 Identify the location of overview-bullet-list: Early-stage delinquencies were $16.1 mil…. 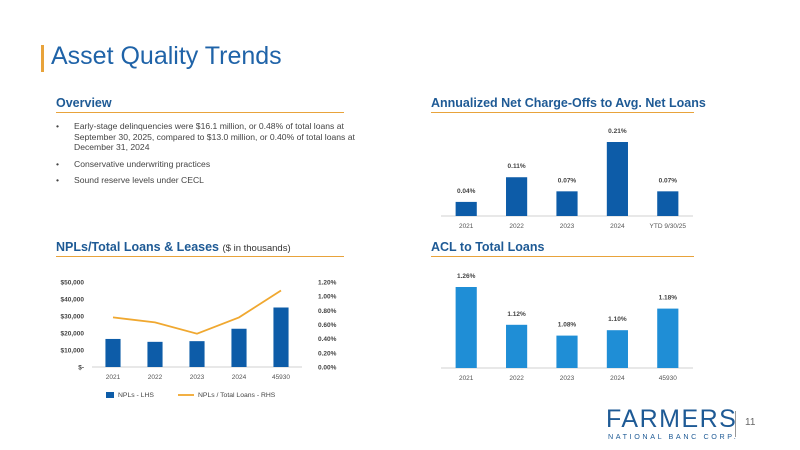
(206, 156).